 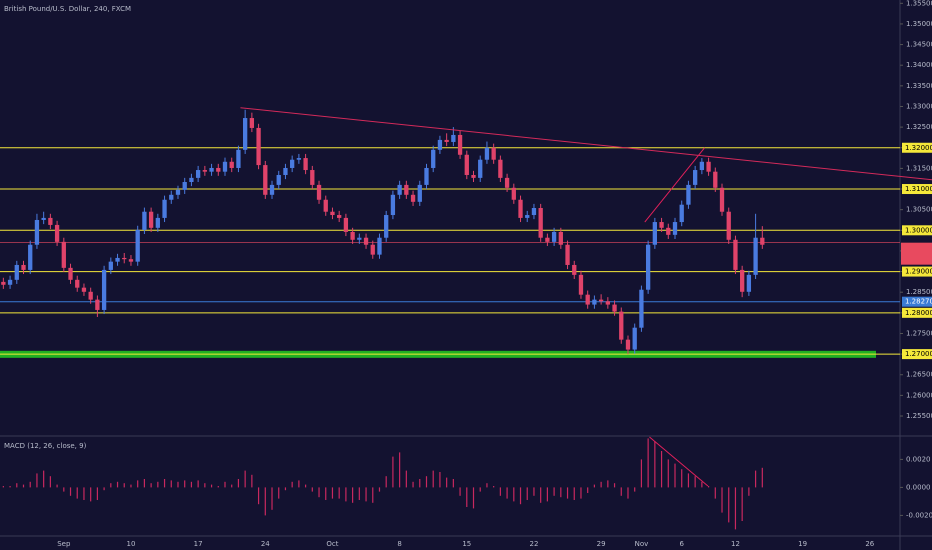 What do you see at coordinates (919, 168) in the screenshot?
I see `y-tick-label: 1.31500` at bounding box center [919, 168].